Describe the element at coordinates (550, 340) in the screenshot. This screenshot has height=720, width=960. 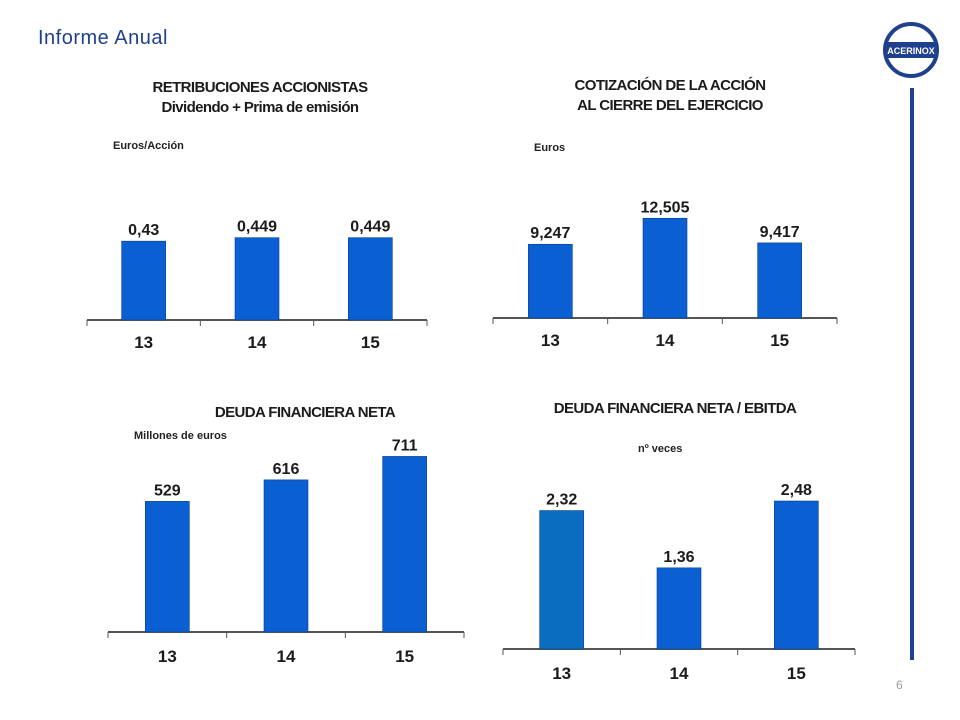
I see `chart-2-tick-label-13: 13` at that location.